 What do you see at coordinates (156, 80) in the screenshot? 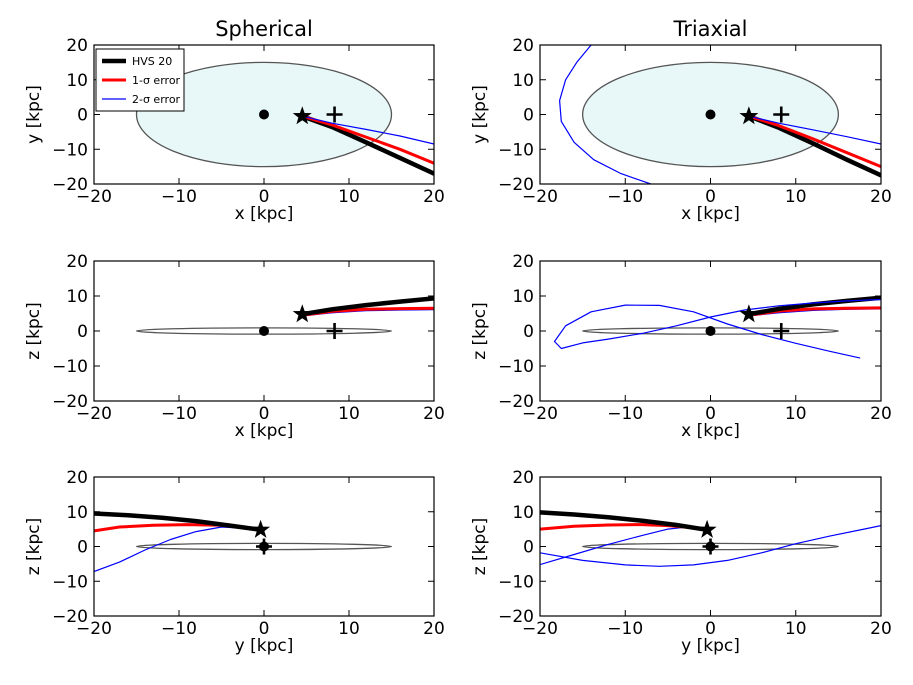
I see `legend-label: 1-σ error` at bounding box center [156, 80].